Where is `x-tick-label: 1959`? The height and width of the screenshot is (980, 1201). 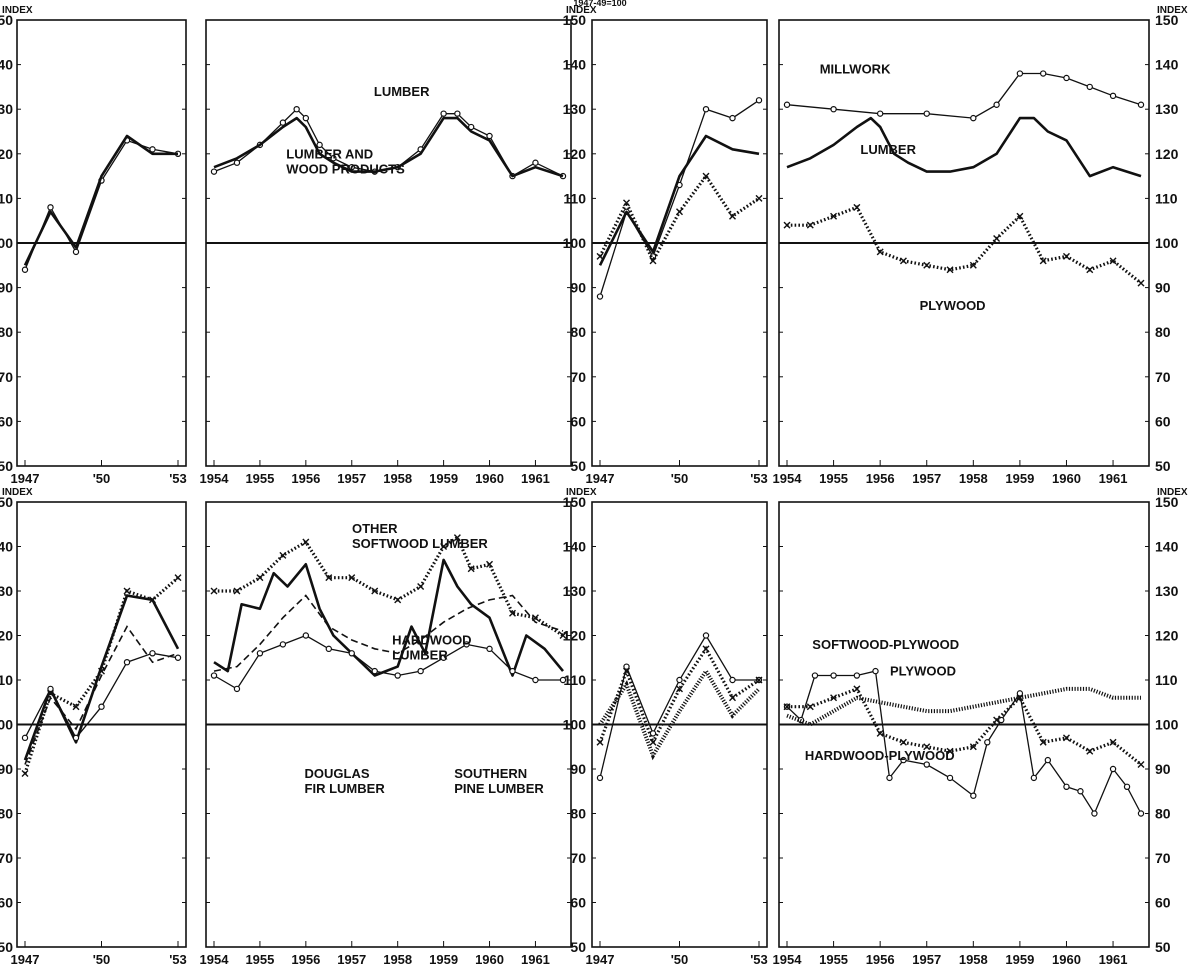 x-tick-label: 1959 is located at coordinates (443, 478).